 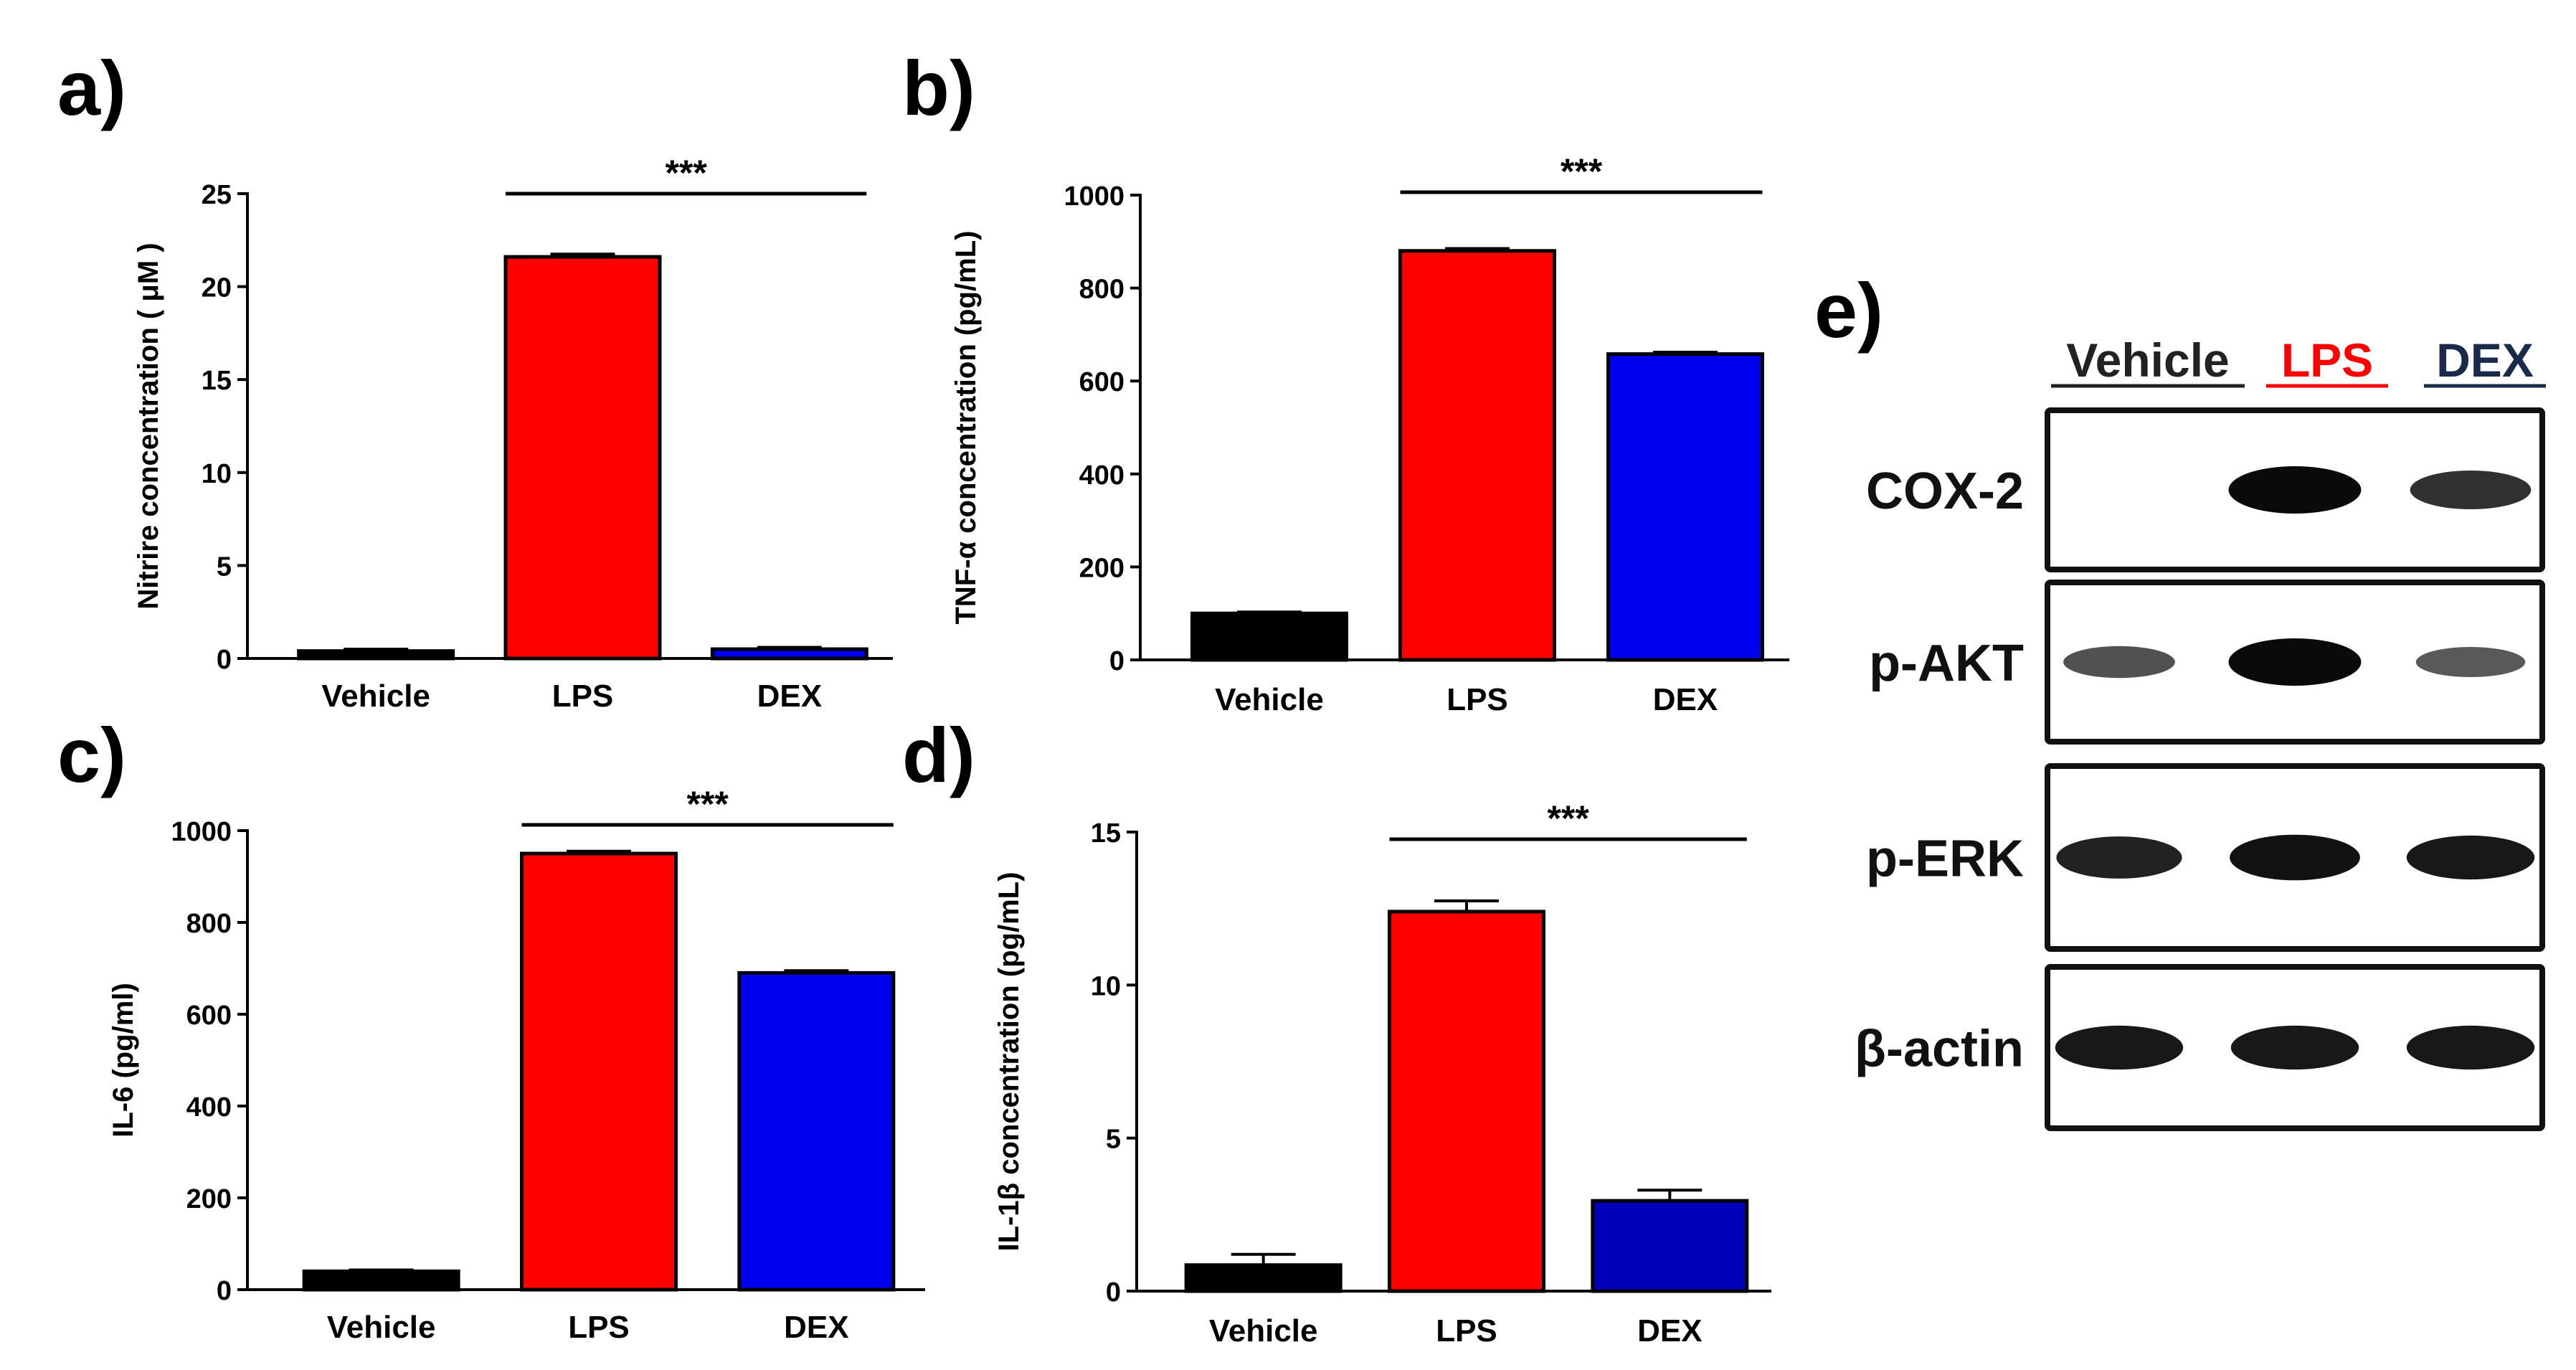 What do you see at coordinates (966, 428) in the screenshot?
I see `y-axis-label: TNF-α concentration (pg/mL)` at bounding box center [966, 428].